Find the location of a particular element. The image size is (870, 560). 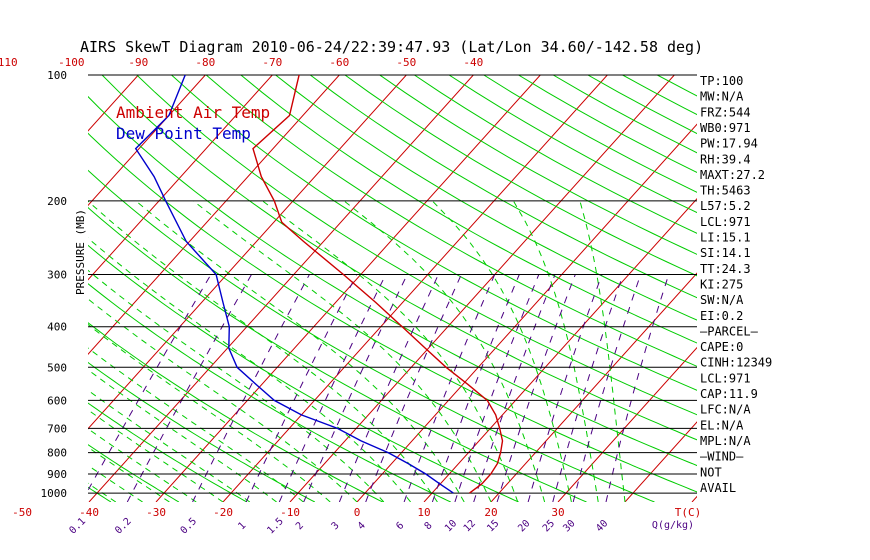

index-label: TP:100 is located at coordinates (721, 81).